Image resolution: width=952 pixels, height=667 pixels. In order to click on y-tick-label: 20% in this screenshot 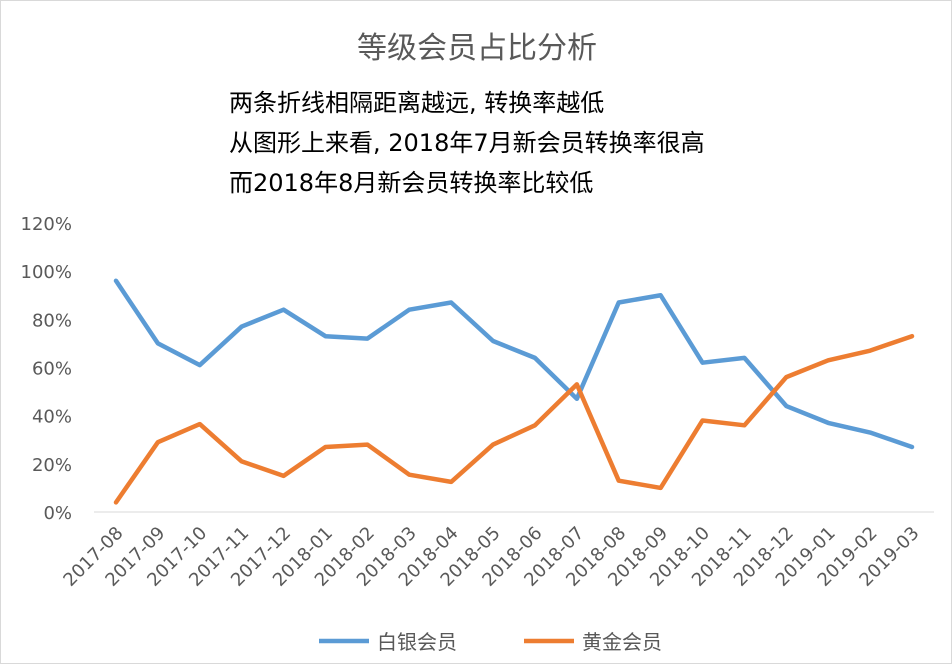, I will do `click(52, 465)`.